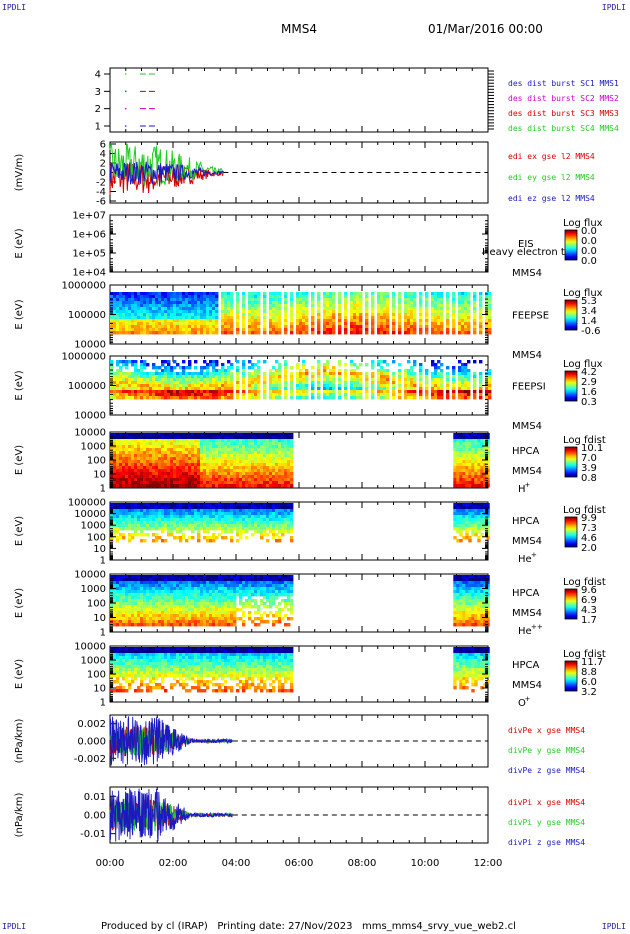 This screenshot has width=630, height=934. I want to click on eis-sc-label: MMS4, so click(527, 273).